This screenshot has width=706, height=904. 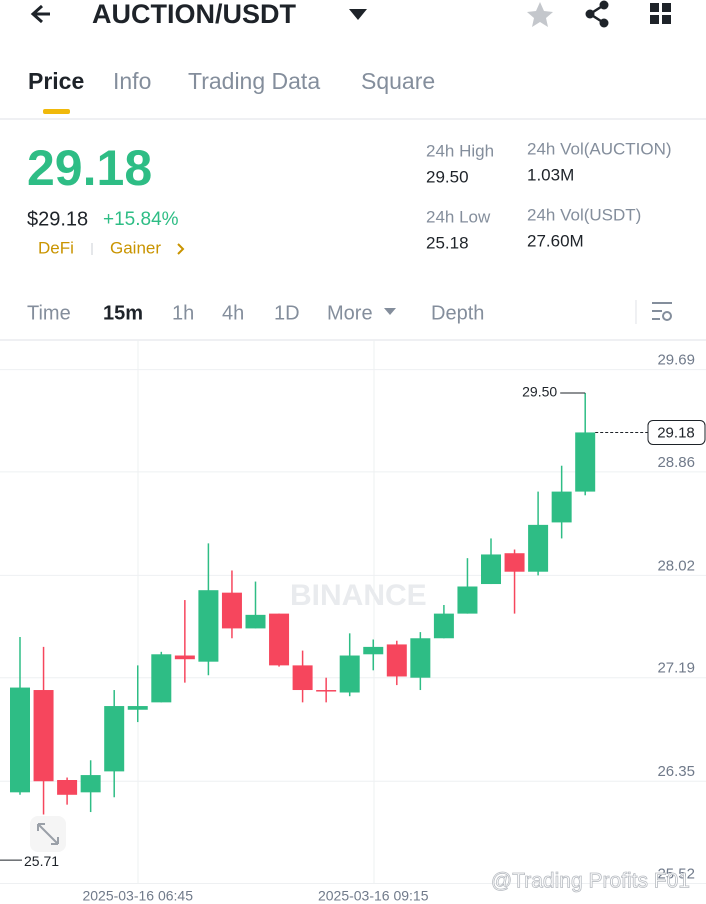 I want to click on y-tick-label: 25.52, so click(x=676, y=874).